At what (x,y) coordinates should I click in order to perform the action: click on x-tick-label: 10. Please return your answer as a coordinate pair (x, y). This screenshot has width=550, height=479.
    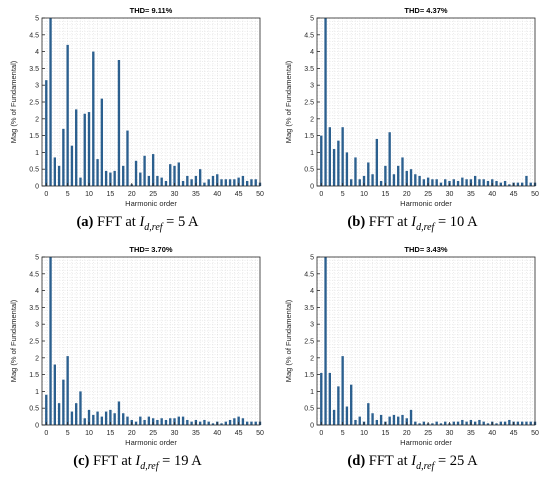
    Looking at the image, I should click on (89, 194).